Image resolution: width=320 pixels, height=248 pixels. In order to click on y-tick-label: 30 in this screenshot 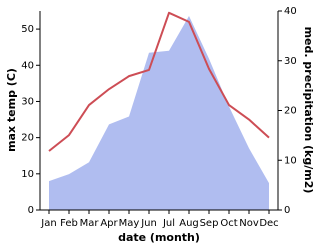, I will do `click(27, 101)`.